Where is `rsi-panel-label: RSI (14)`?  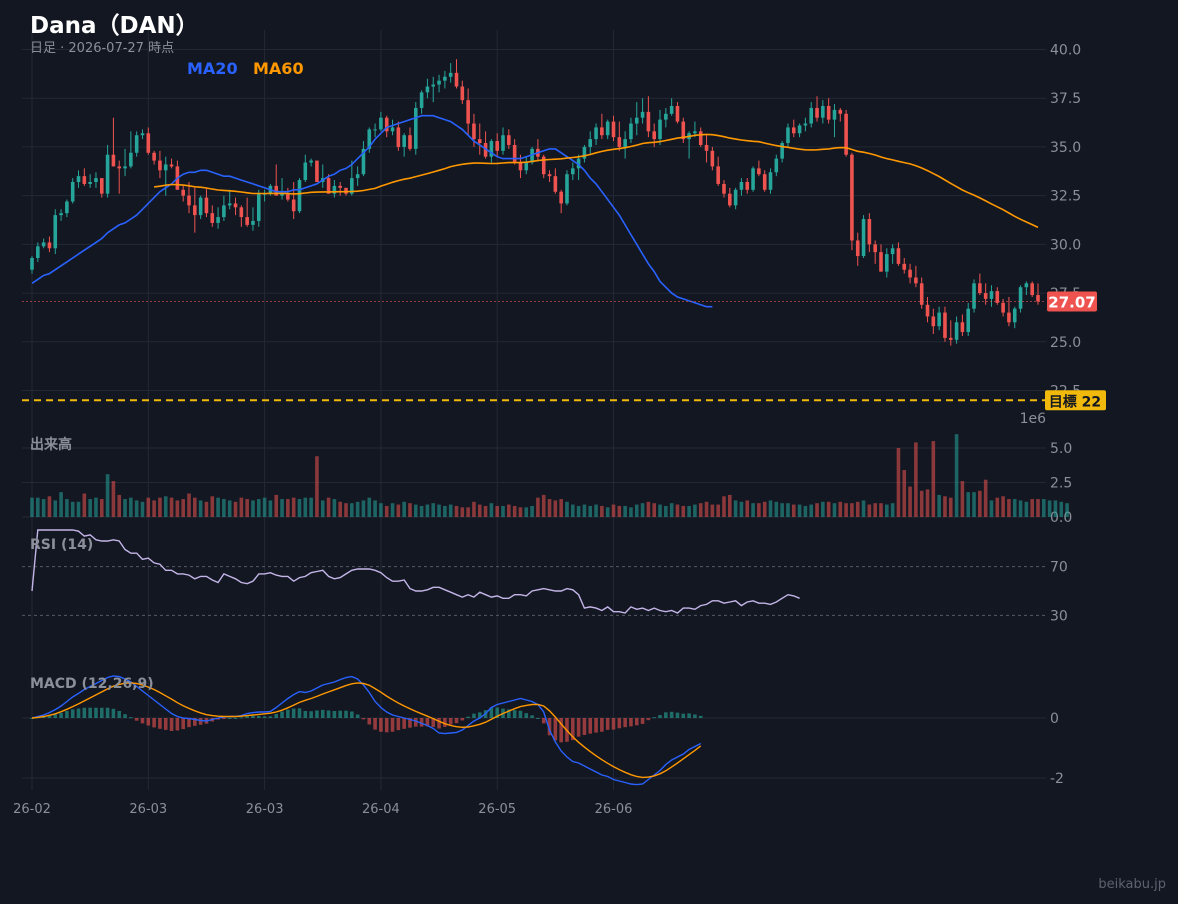 rsi-panel-label: RSI (14) is located at coordinates (62, 545).